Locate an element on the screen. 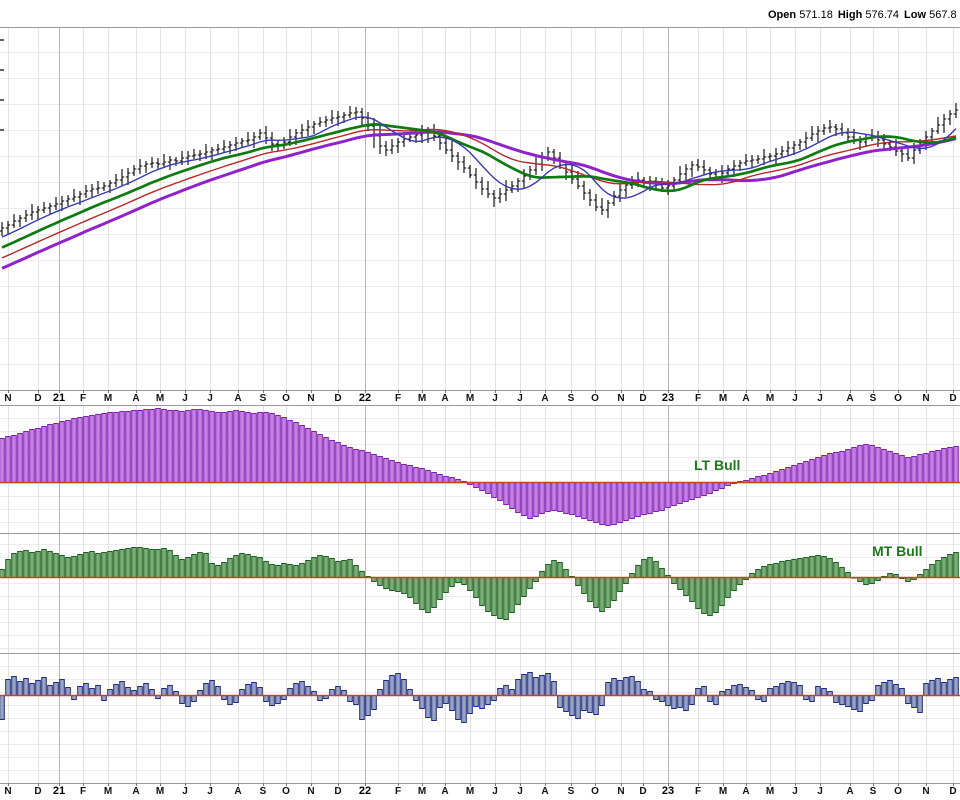 The width and height of the screenshot is (960, 800). low-value: 567.8 is located at coordinates (943, 15).